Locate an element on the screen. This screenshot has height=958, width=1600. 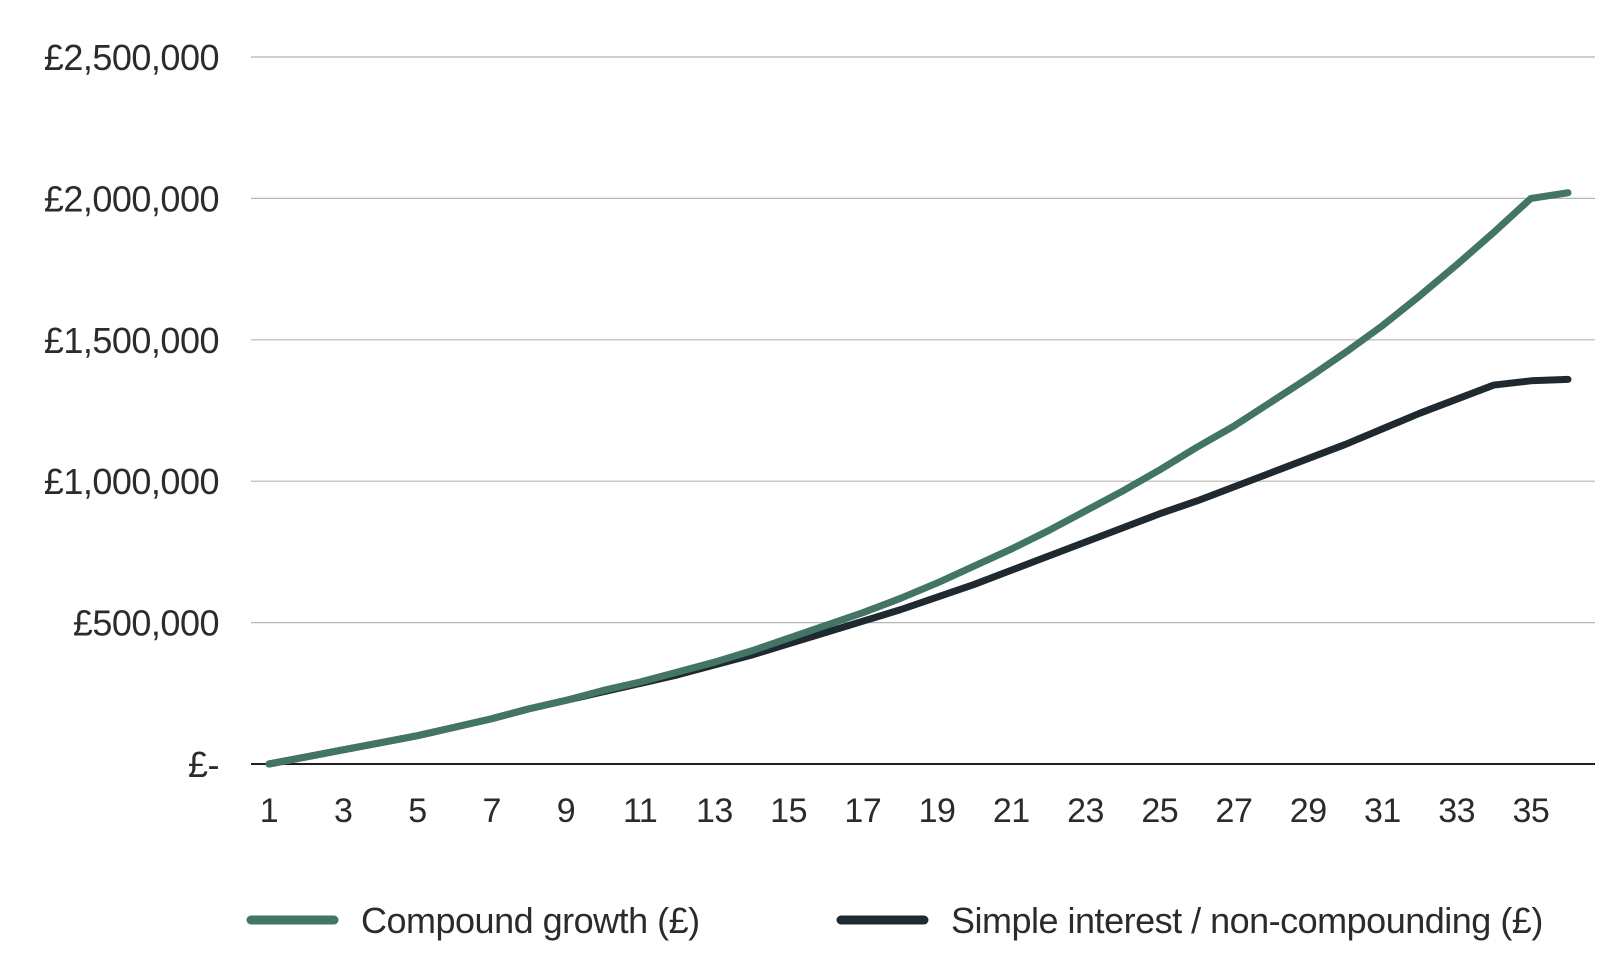
legend-item-simple-interest: Simple interest / non-compounding (£) is located at coordinates (1189, 920).